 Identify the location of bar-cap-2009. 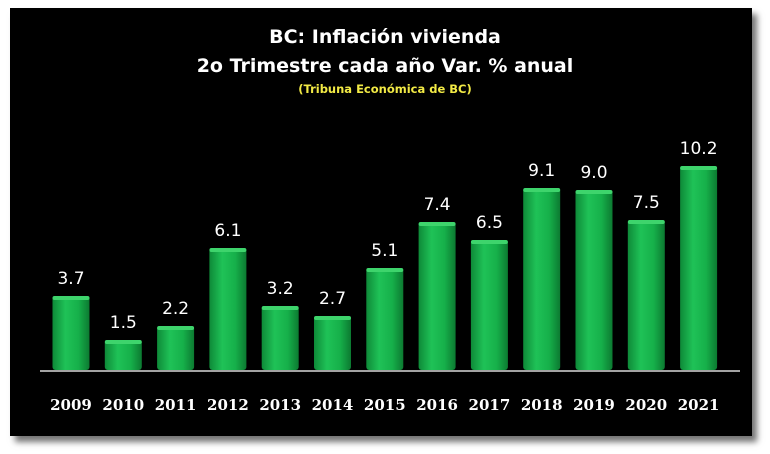
(71, 298).